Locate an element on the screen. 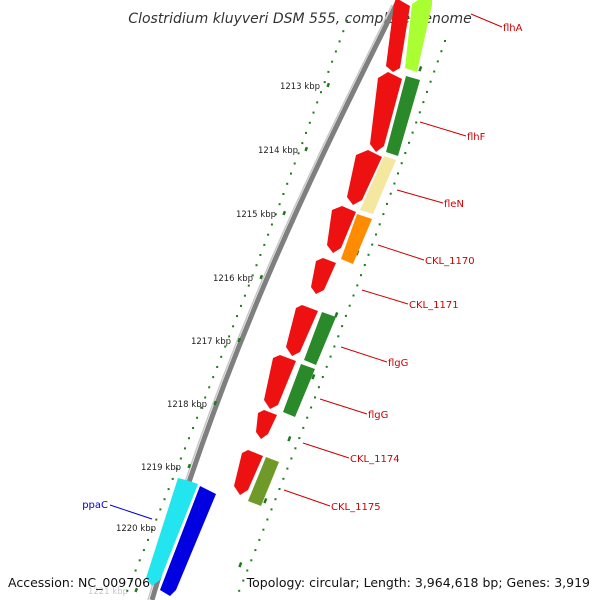 This screenshot has width=600, height=600. gene-label: fleN is located at coordinates (454, 204).